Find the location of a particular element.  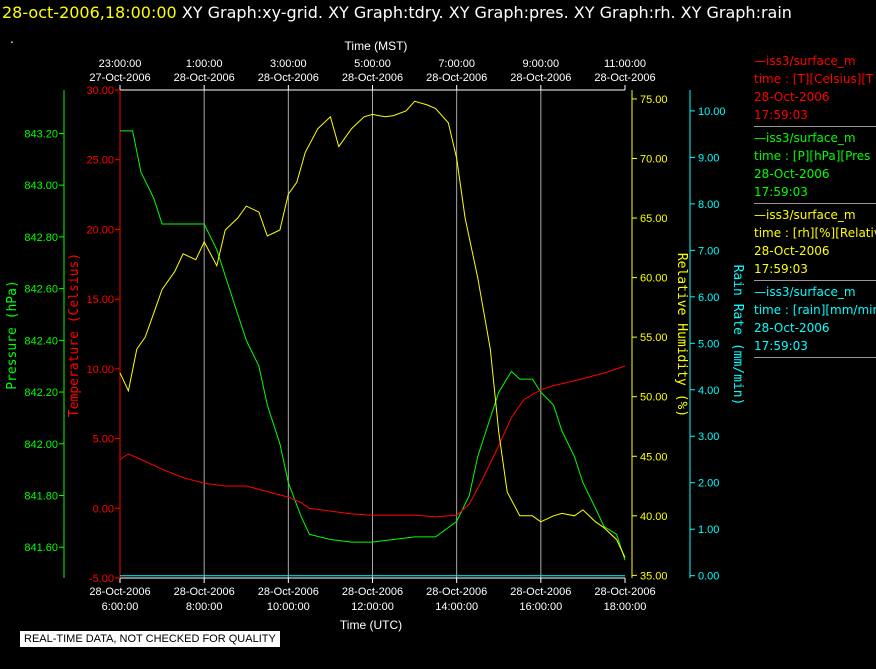

humidity-tick-label: 75.00 is located at coordinates (654, 100).